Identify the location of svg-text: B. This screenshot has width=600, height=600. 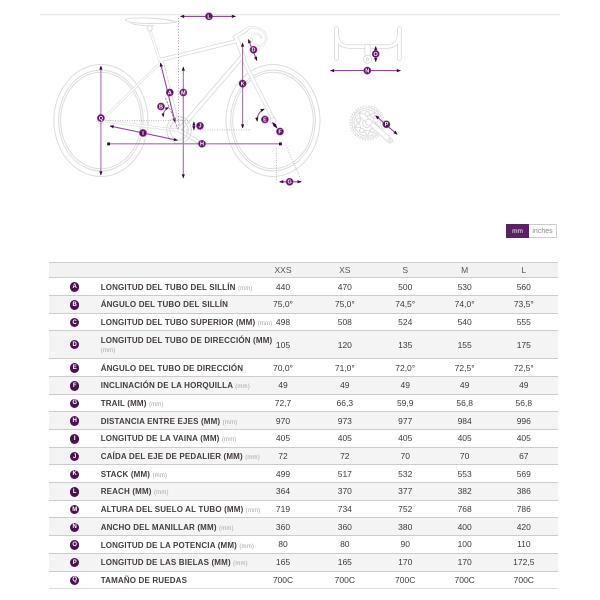
(161, 107).